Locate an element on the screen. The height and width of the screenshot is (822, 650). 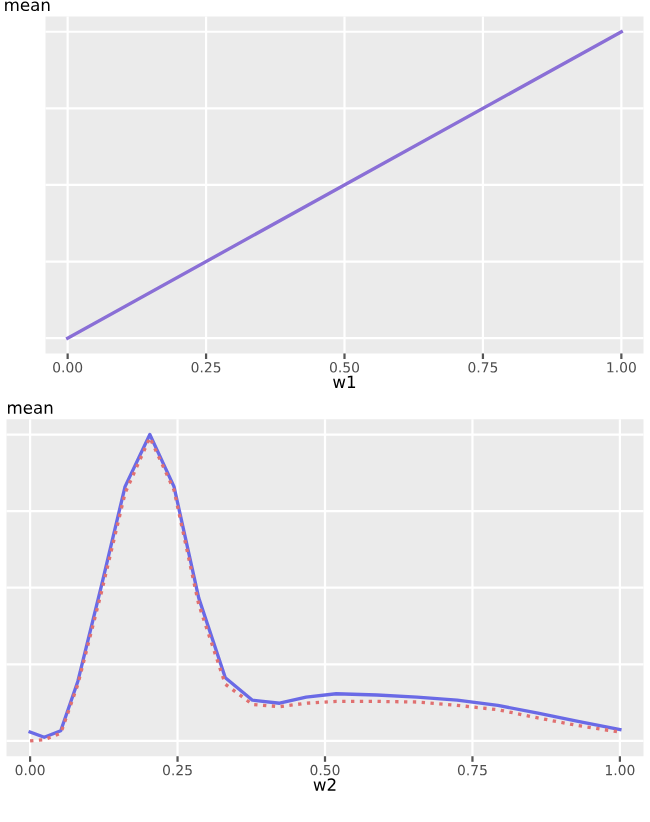
x-axis-title: w1 is located at coordinates (344, 381).